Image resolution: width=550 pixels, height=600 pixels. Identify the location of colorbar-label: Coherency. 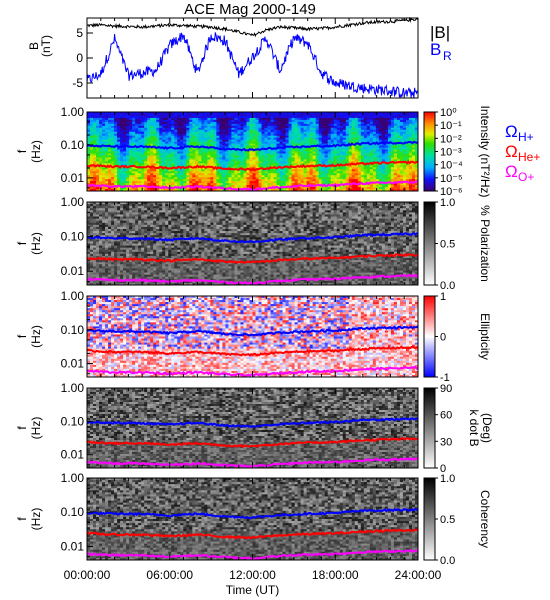
(485, 519).